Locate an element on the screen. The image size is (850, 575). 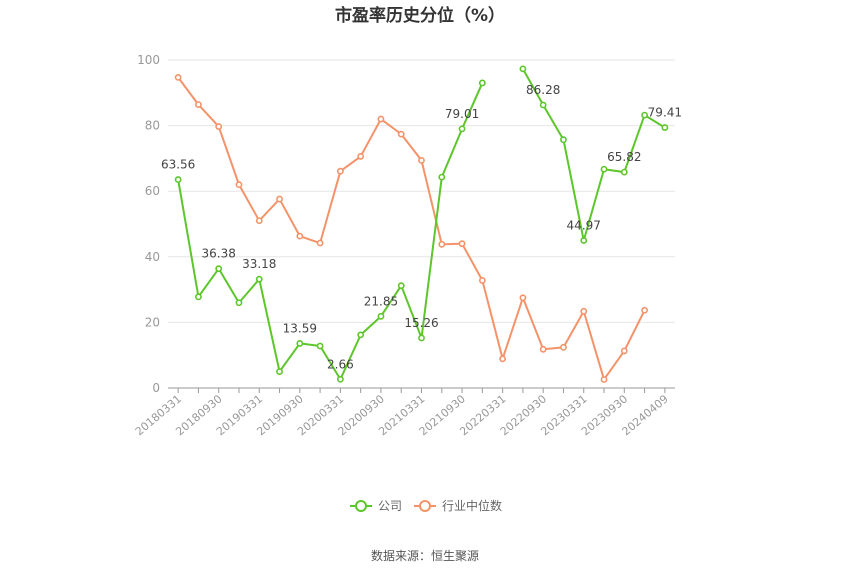
data-label: 86.28 is located at coordinates (543, 90).